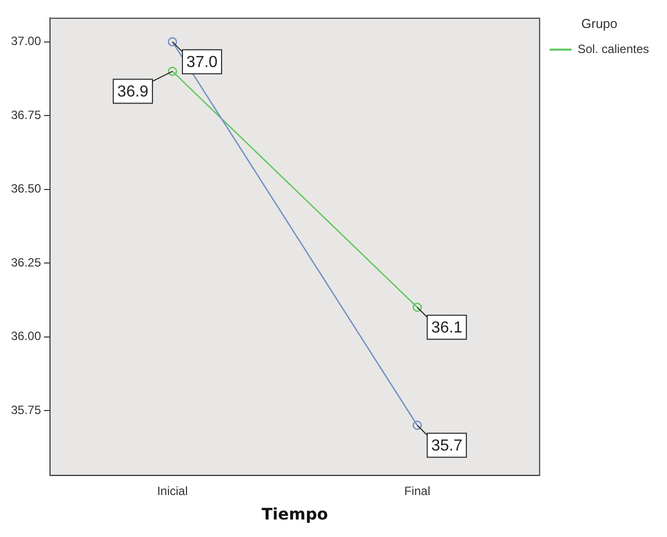 This screenshot has height=537, width=667. What do you see at coordinates (26, 262) in the screenshot?
I see `y-tick-label: 36.25` at bounding box center [26, 262].